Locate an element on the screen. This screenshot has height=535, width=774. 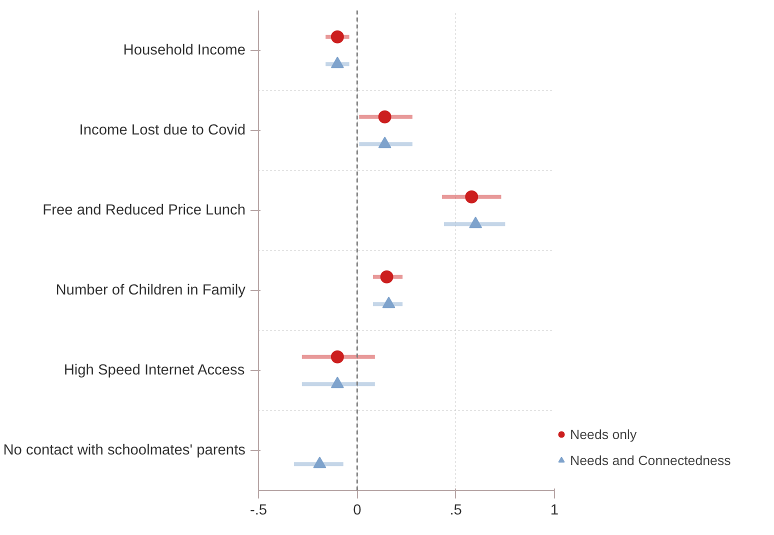
legend-label: Needs and Connectedness is located at coordinates (650, 460).